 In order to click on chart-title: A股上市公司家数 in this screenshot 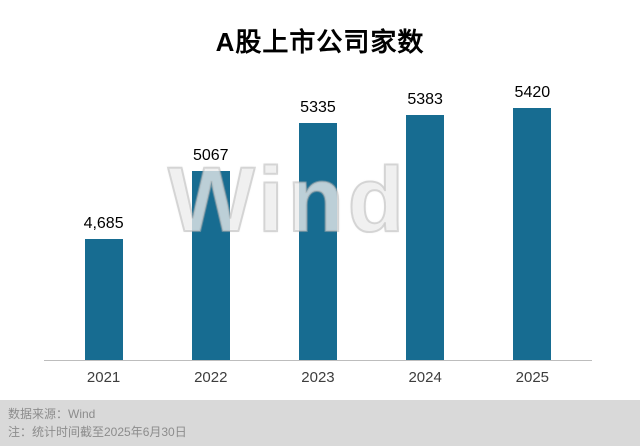, I will do `click(320, 42)`.